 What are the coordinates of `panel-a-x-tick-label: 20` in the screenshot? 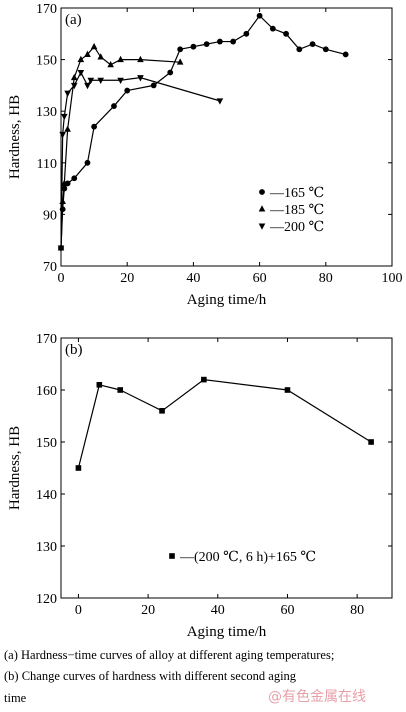 It's located at (127, 278).